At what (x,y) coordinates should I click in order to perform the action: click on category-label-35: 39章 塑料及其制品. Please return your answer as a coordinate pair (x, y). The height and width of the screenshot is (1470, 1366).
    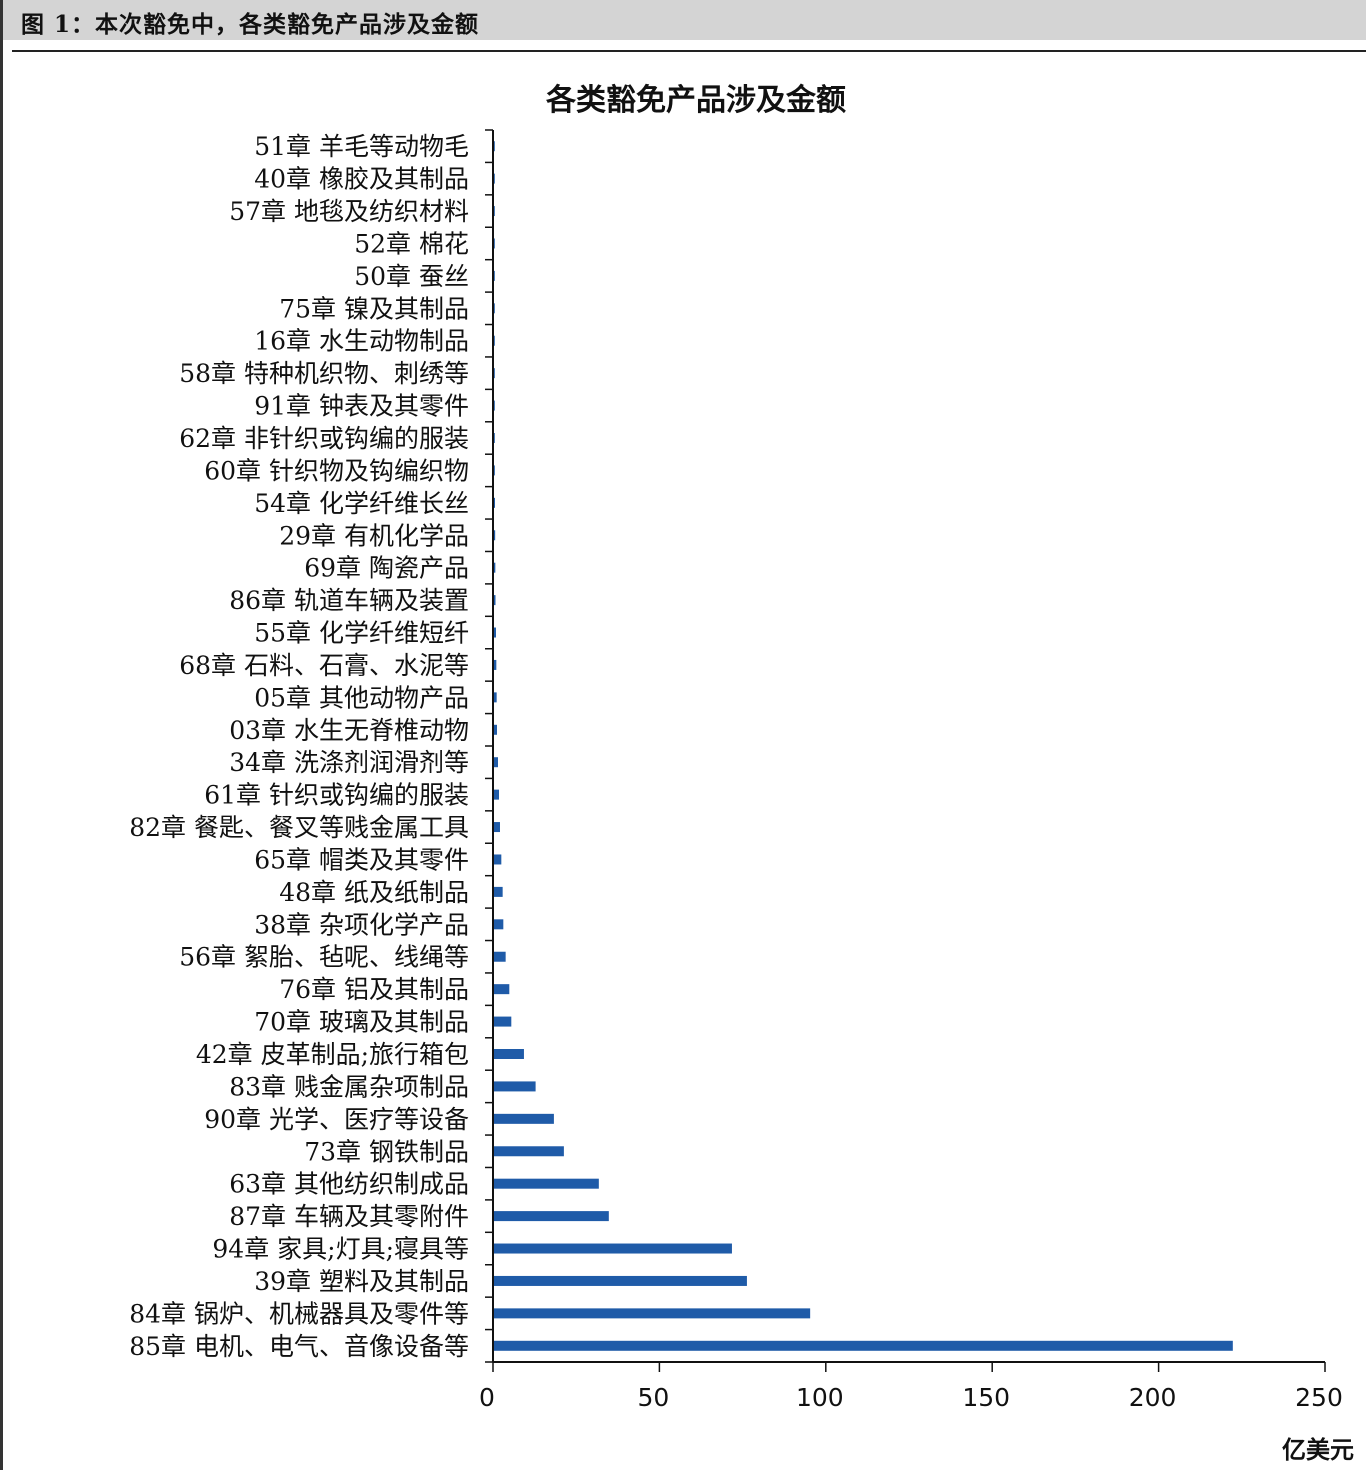
    Looking at the image, I should click on (361, 1281).